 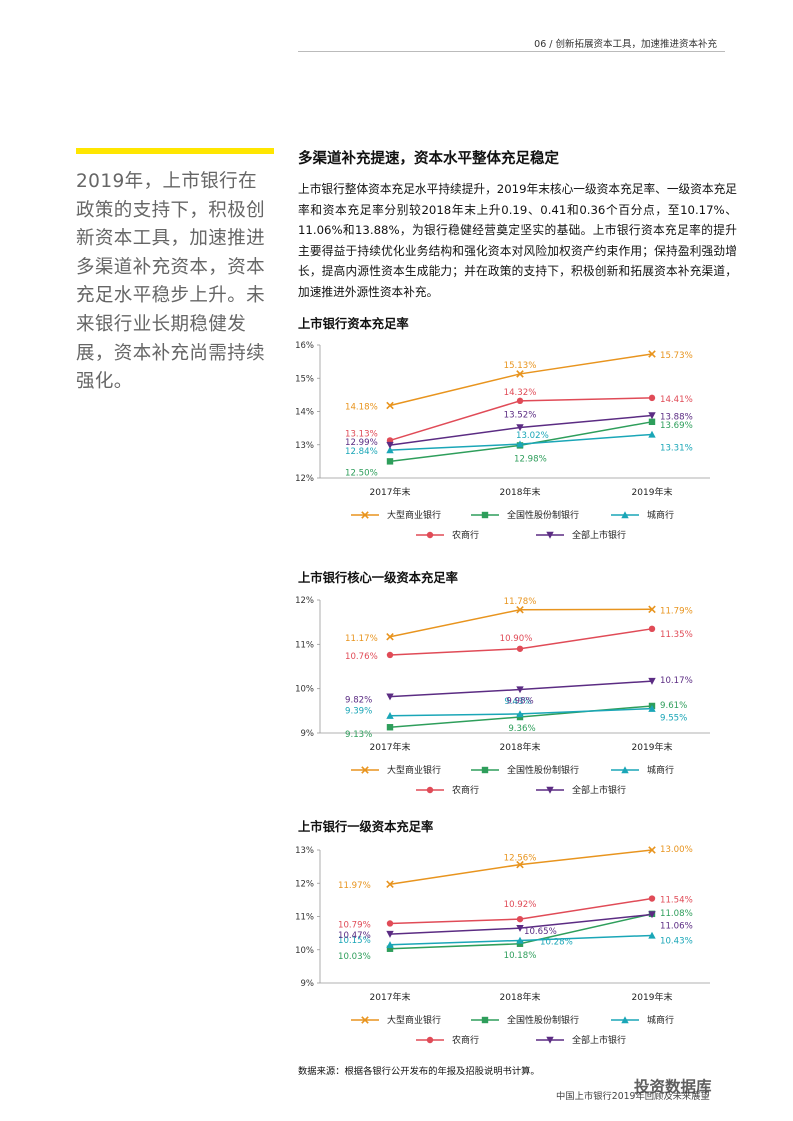 I want to click on data-label: 13.00%, so click(x=676, y=850).